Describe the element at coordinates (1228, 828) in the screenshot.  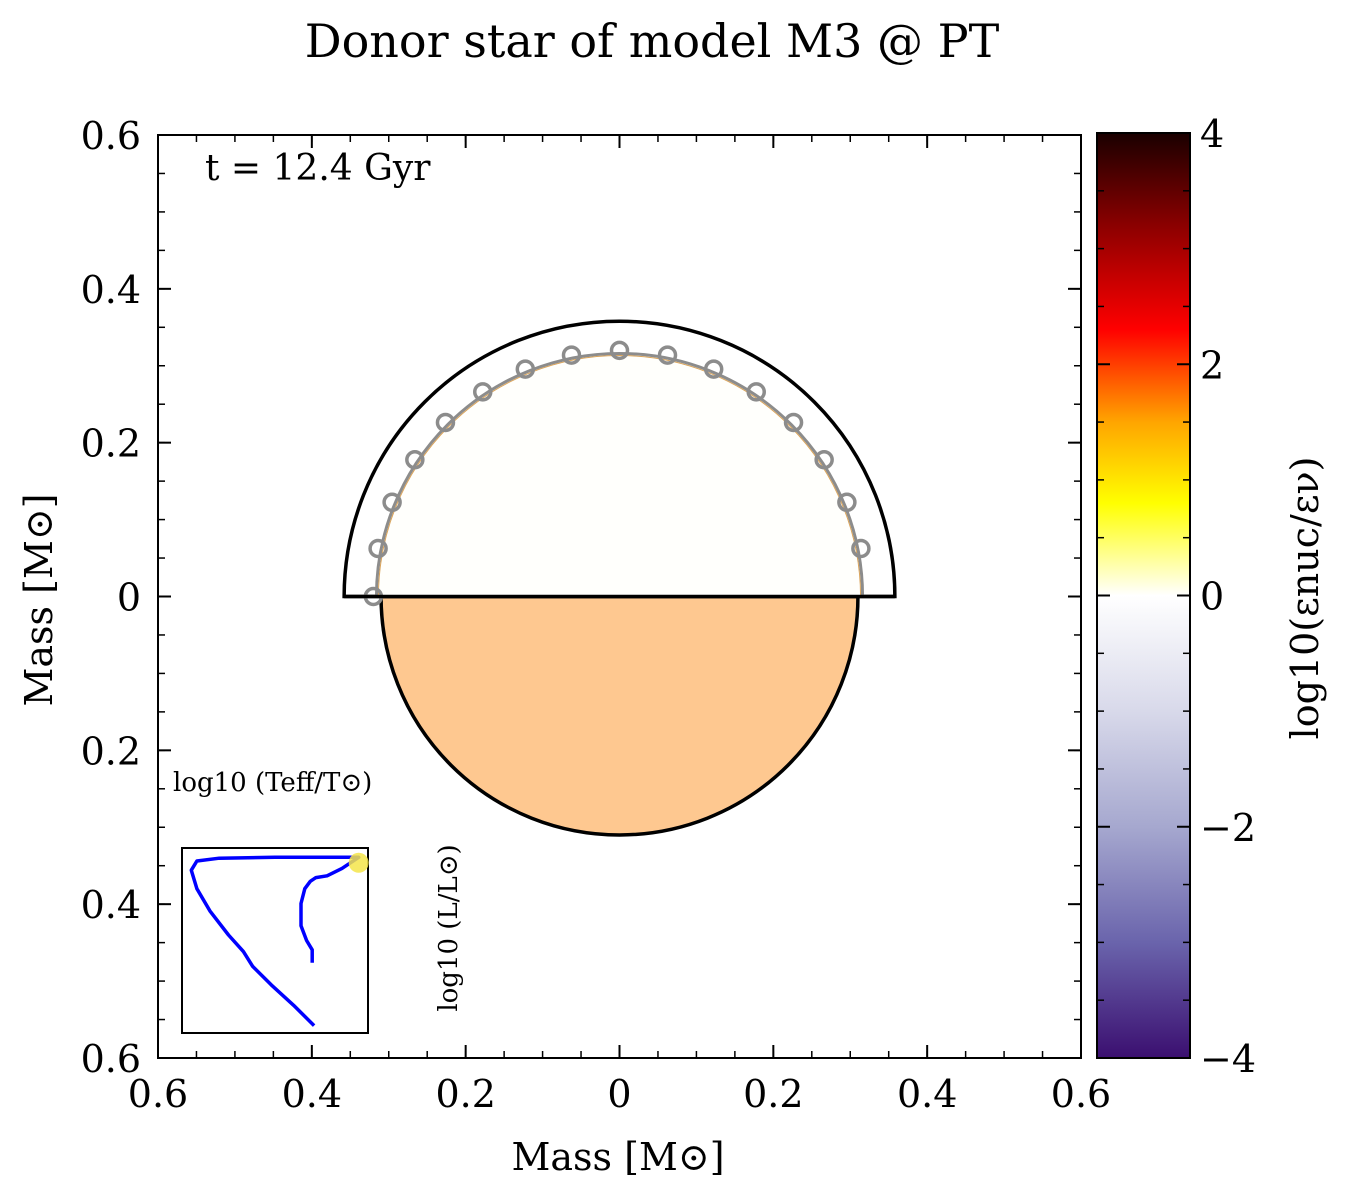
I see `colorbar-tick-label: −2` at that location.